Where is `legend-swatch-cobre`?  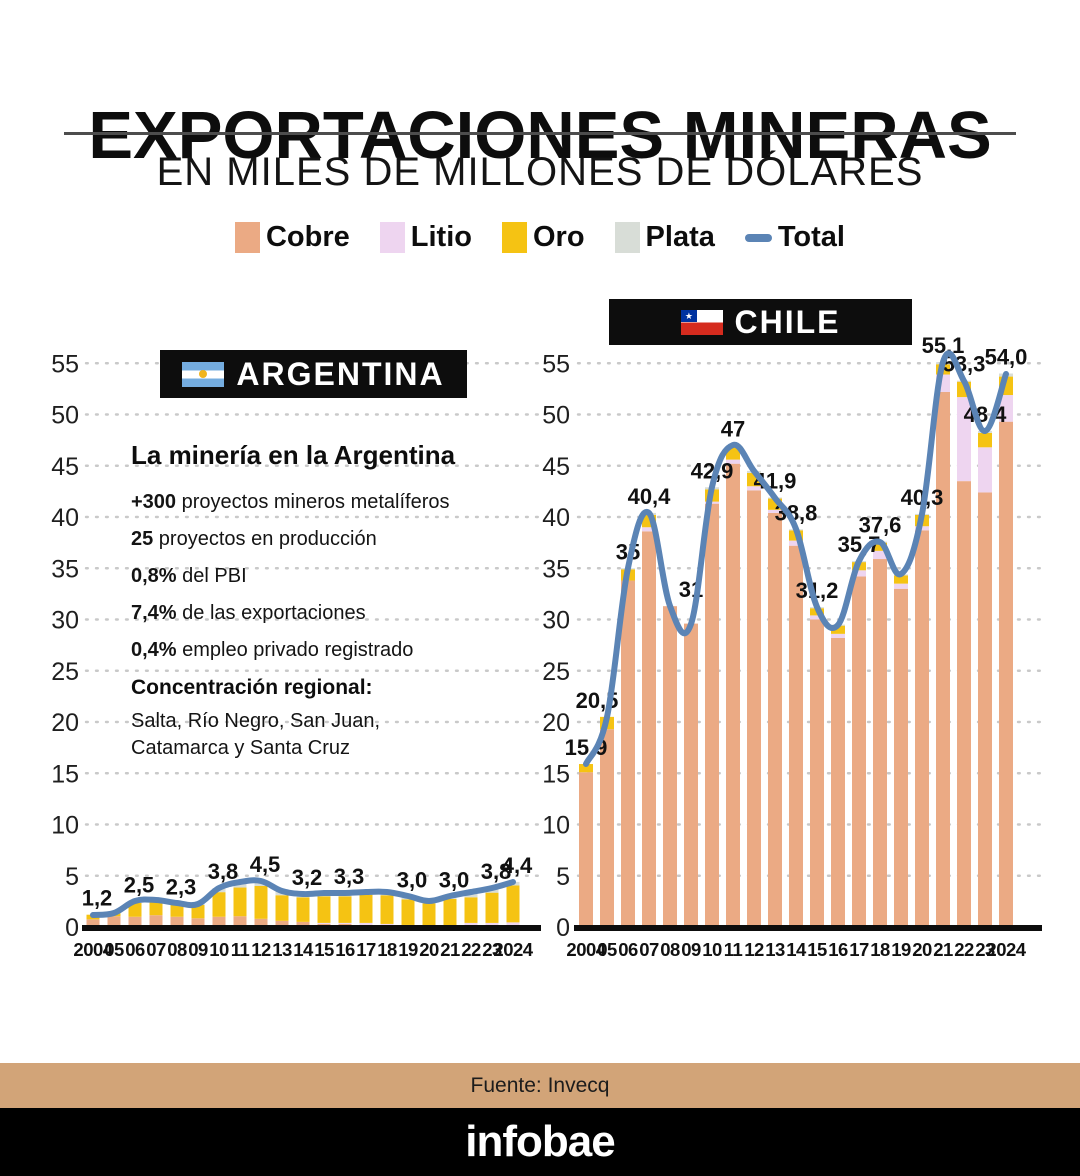 legend-swatch-cobre is located at coordinates (247, 237).